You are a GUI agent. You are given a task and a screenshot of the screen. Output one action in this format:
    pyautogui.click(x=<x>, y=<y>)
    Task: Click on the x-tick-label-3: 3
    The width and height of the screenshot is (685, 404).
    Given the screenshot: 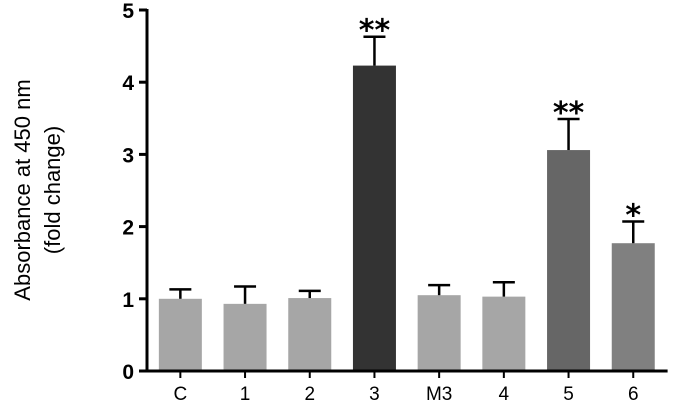 What is the action you would take?
    pyautogui.click(x=374, y=394)
    